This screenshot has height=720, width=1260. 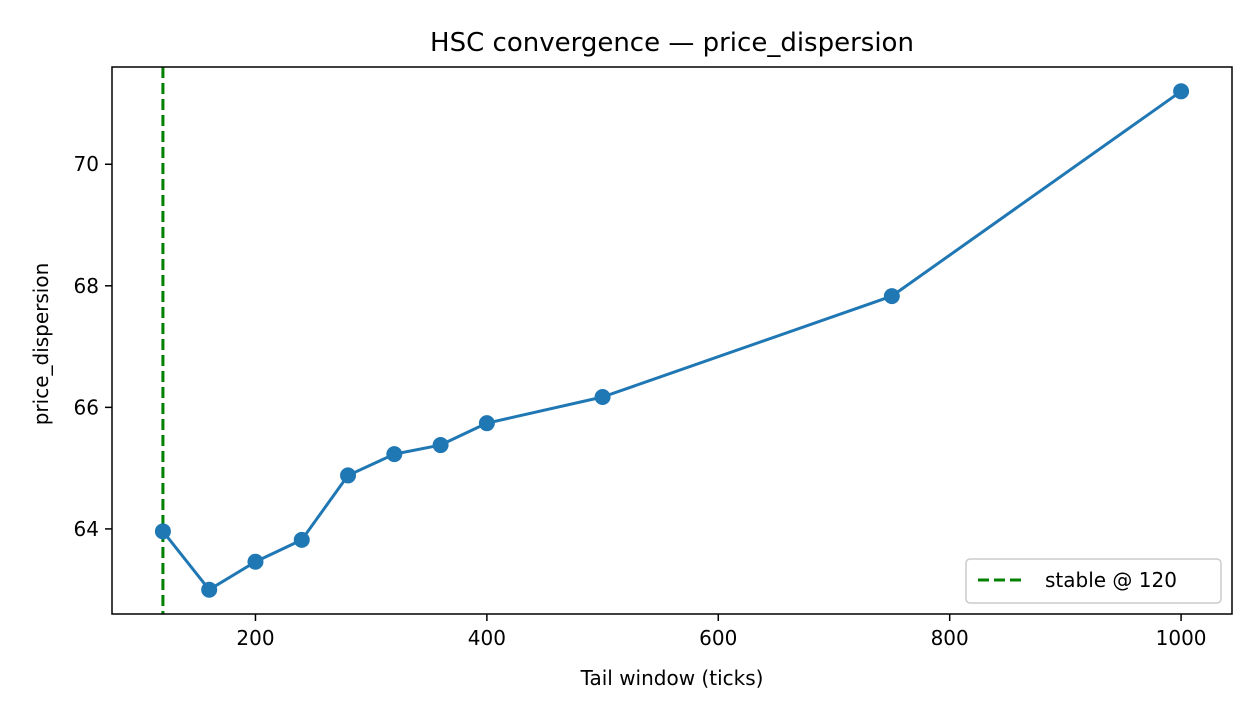 What do you see at coordinates (86, 164) in the screenshot?
I see `y-tick-label: 70` at bounding box center [86, 164].